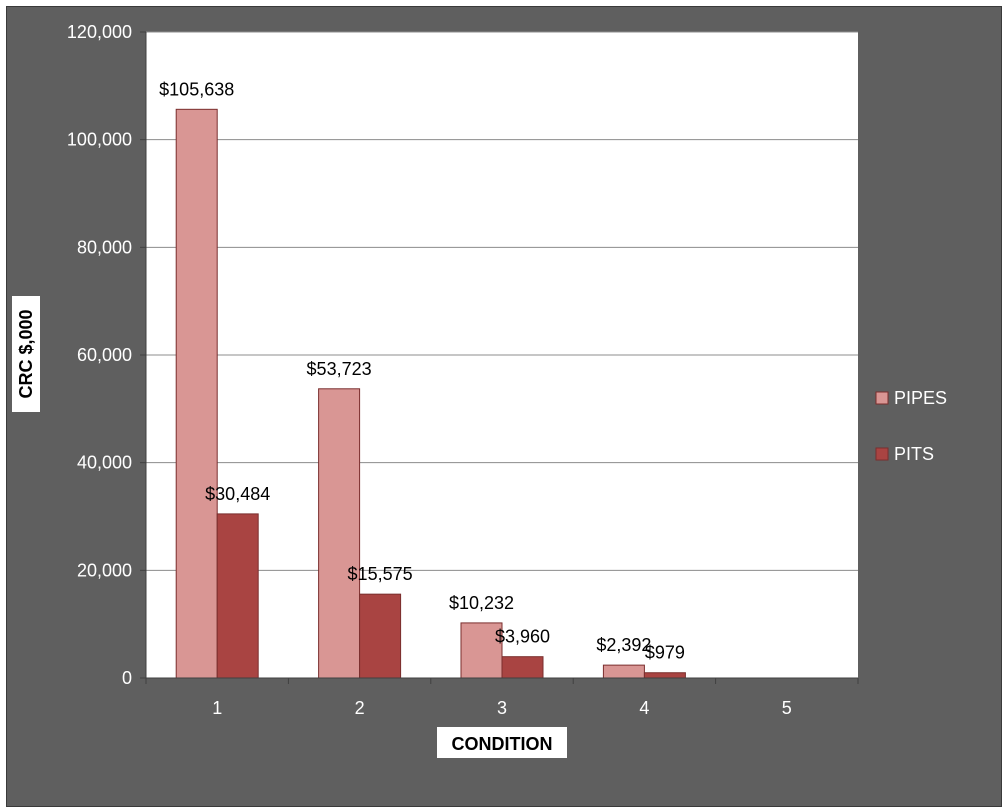 The height and width of the screenshot is (811, 1006). Describe the element at coordinates (920, 398) in the screenshot. I see `legend-label-pipes: PIPES` at that location.